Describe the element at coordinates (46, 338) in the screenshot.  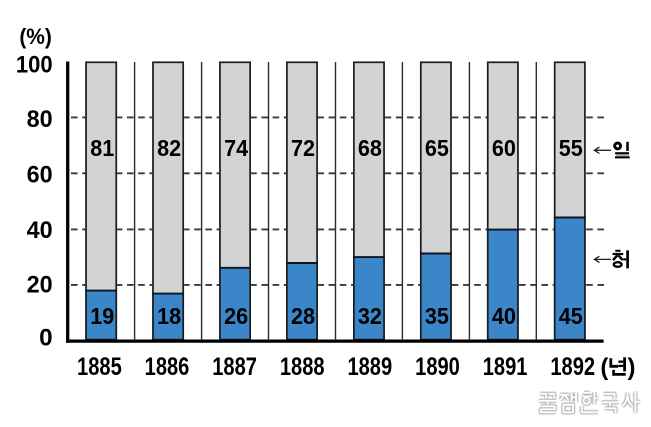
I see `svg-text: 0` at that location.